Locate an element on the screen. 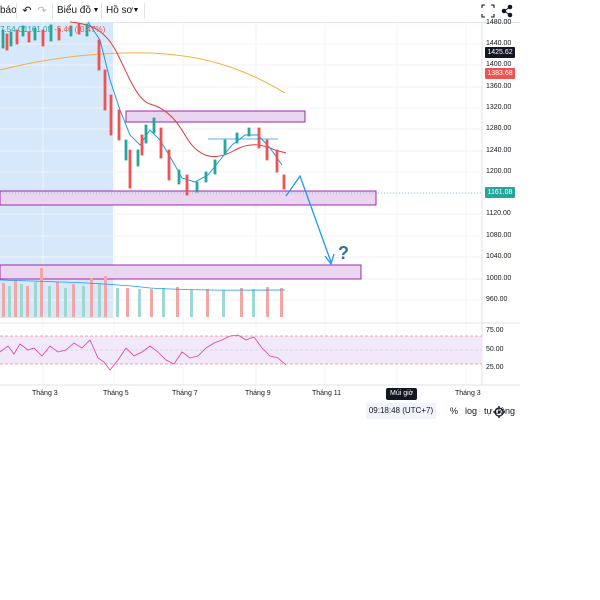  price-tick: 1320.00 is located at coordinates (499, 107).